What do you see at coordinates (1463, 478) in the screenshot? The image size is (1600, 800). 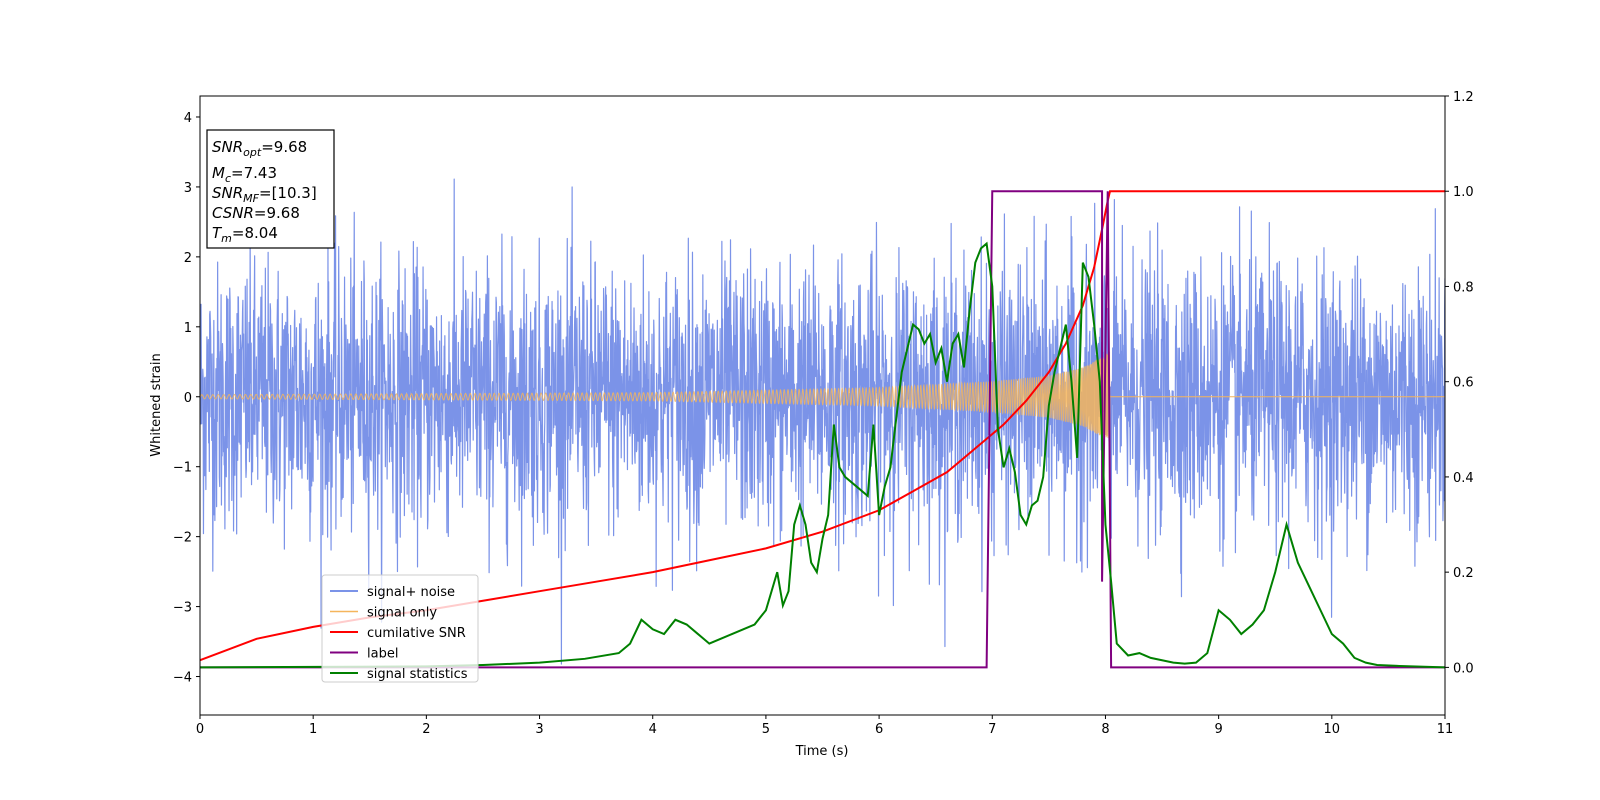 I see `y-right-tick-label: 0.4` at bounding box center [1463, 478].